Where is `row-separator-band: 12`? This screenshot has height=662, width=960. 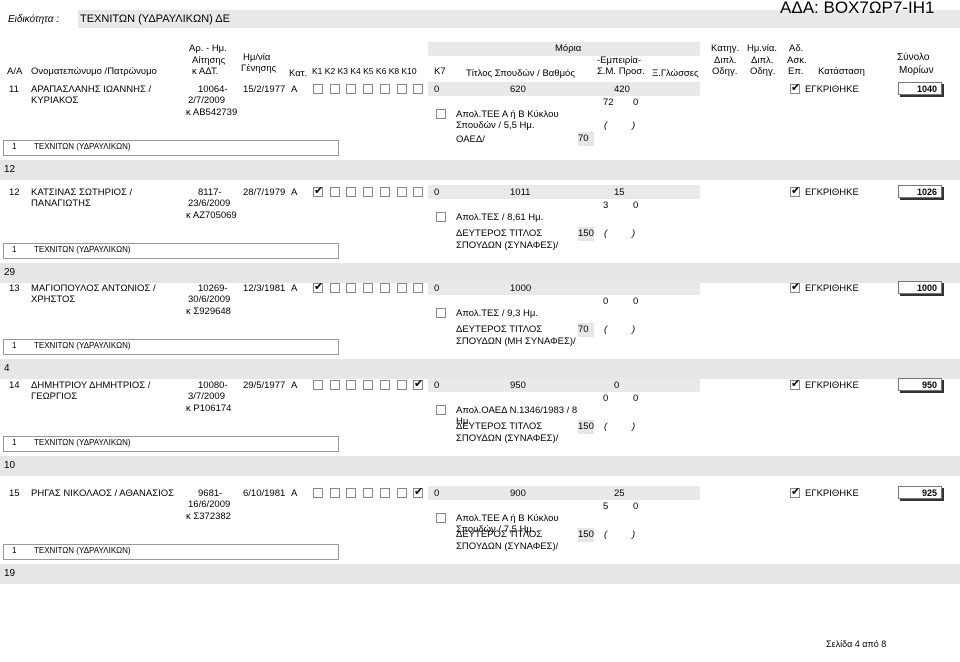 row-separator-band: 12 is located at coordinates (480, 170).